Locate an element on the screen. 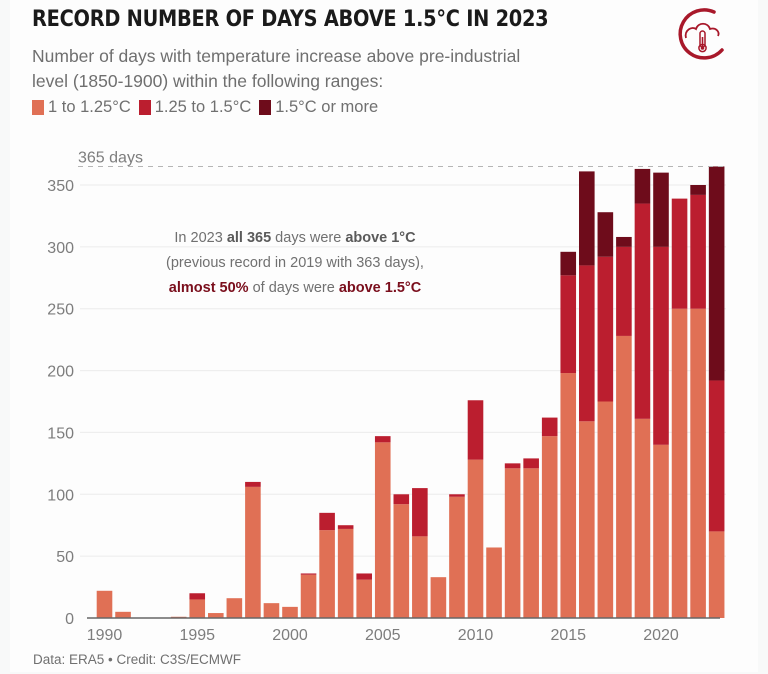 The width and height of the screenshot is (768, 674). y-tick-label: 350 is located at coordinates (60, 186).